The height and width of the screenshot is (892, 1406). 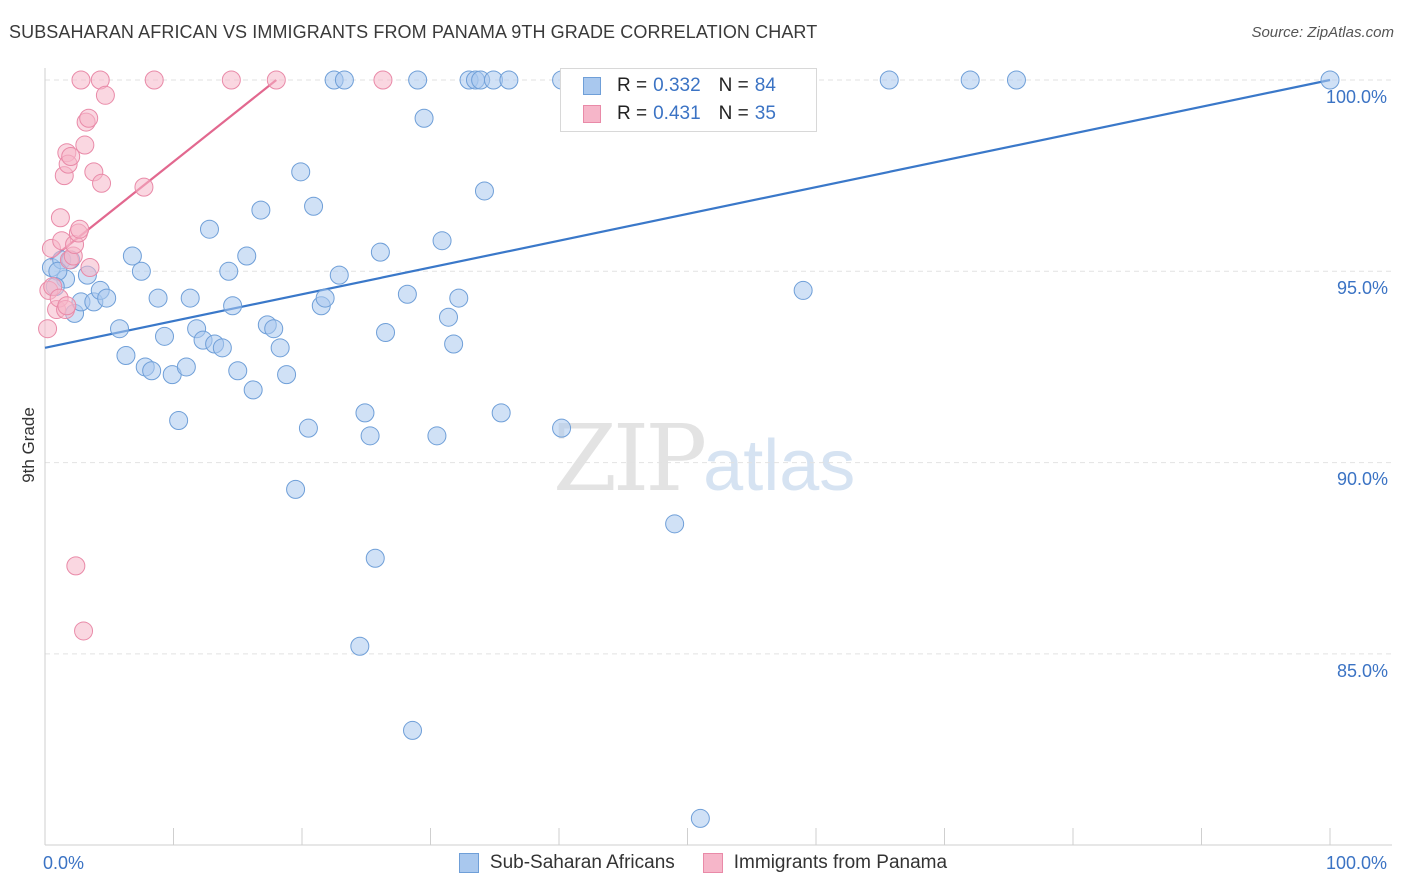 I want to click on legend-row-panama: R = 0.431 N = 35, so click(x=668, y=114).